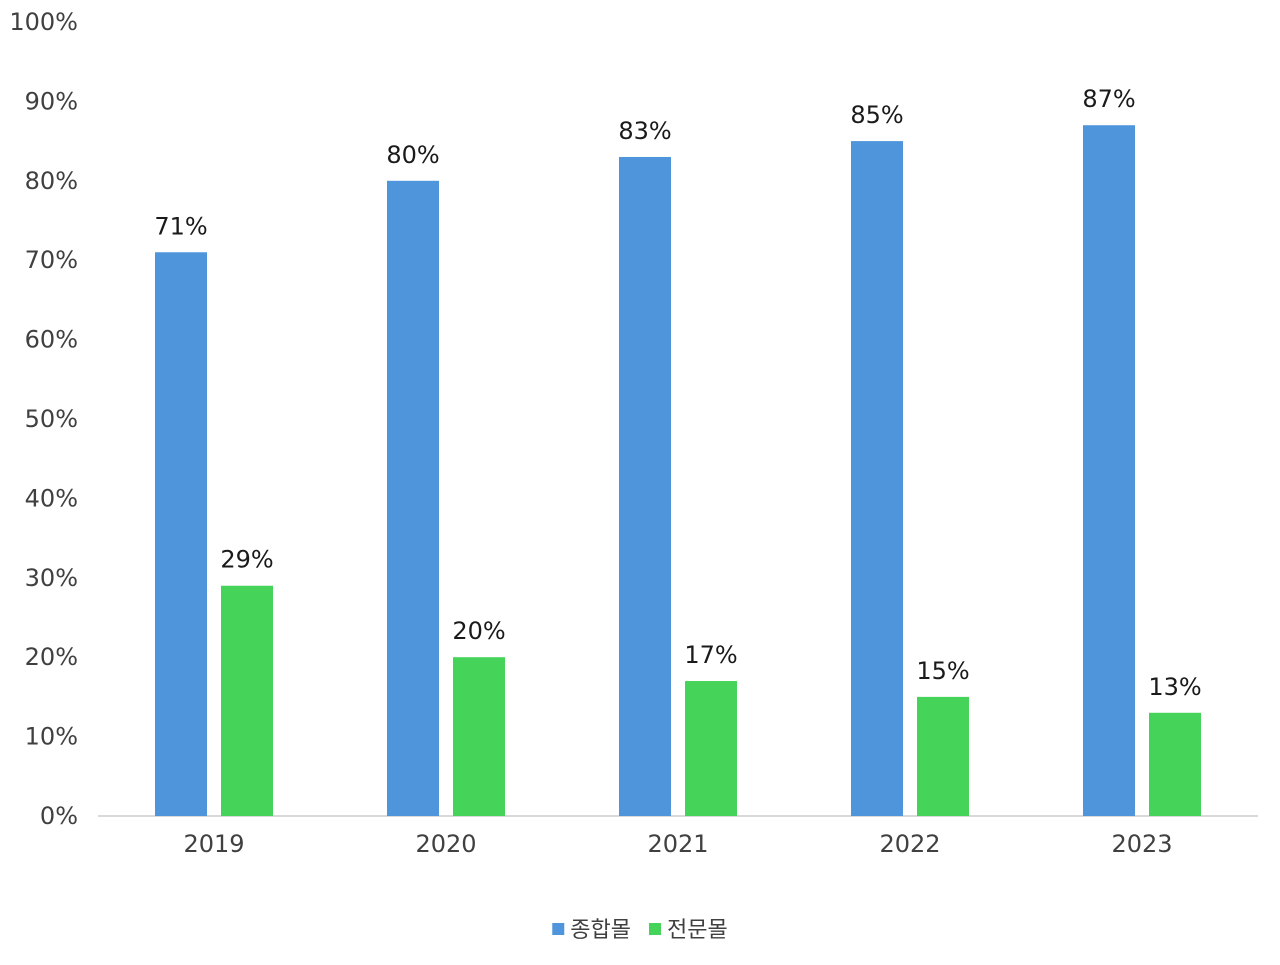  I want to click on bar-series2-2019, so click(247, 700).